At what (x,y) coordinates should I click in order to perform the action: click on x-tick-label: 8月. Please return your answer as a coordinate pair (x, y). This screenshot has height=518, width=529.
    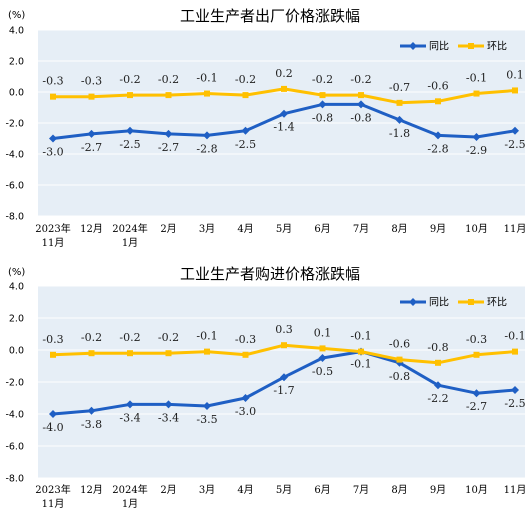
    Looking at the image, I should click on (399, 229).